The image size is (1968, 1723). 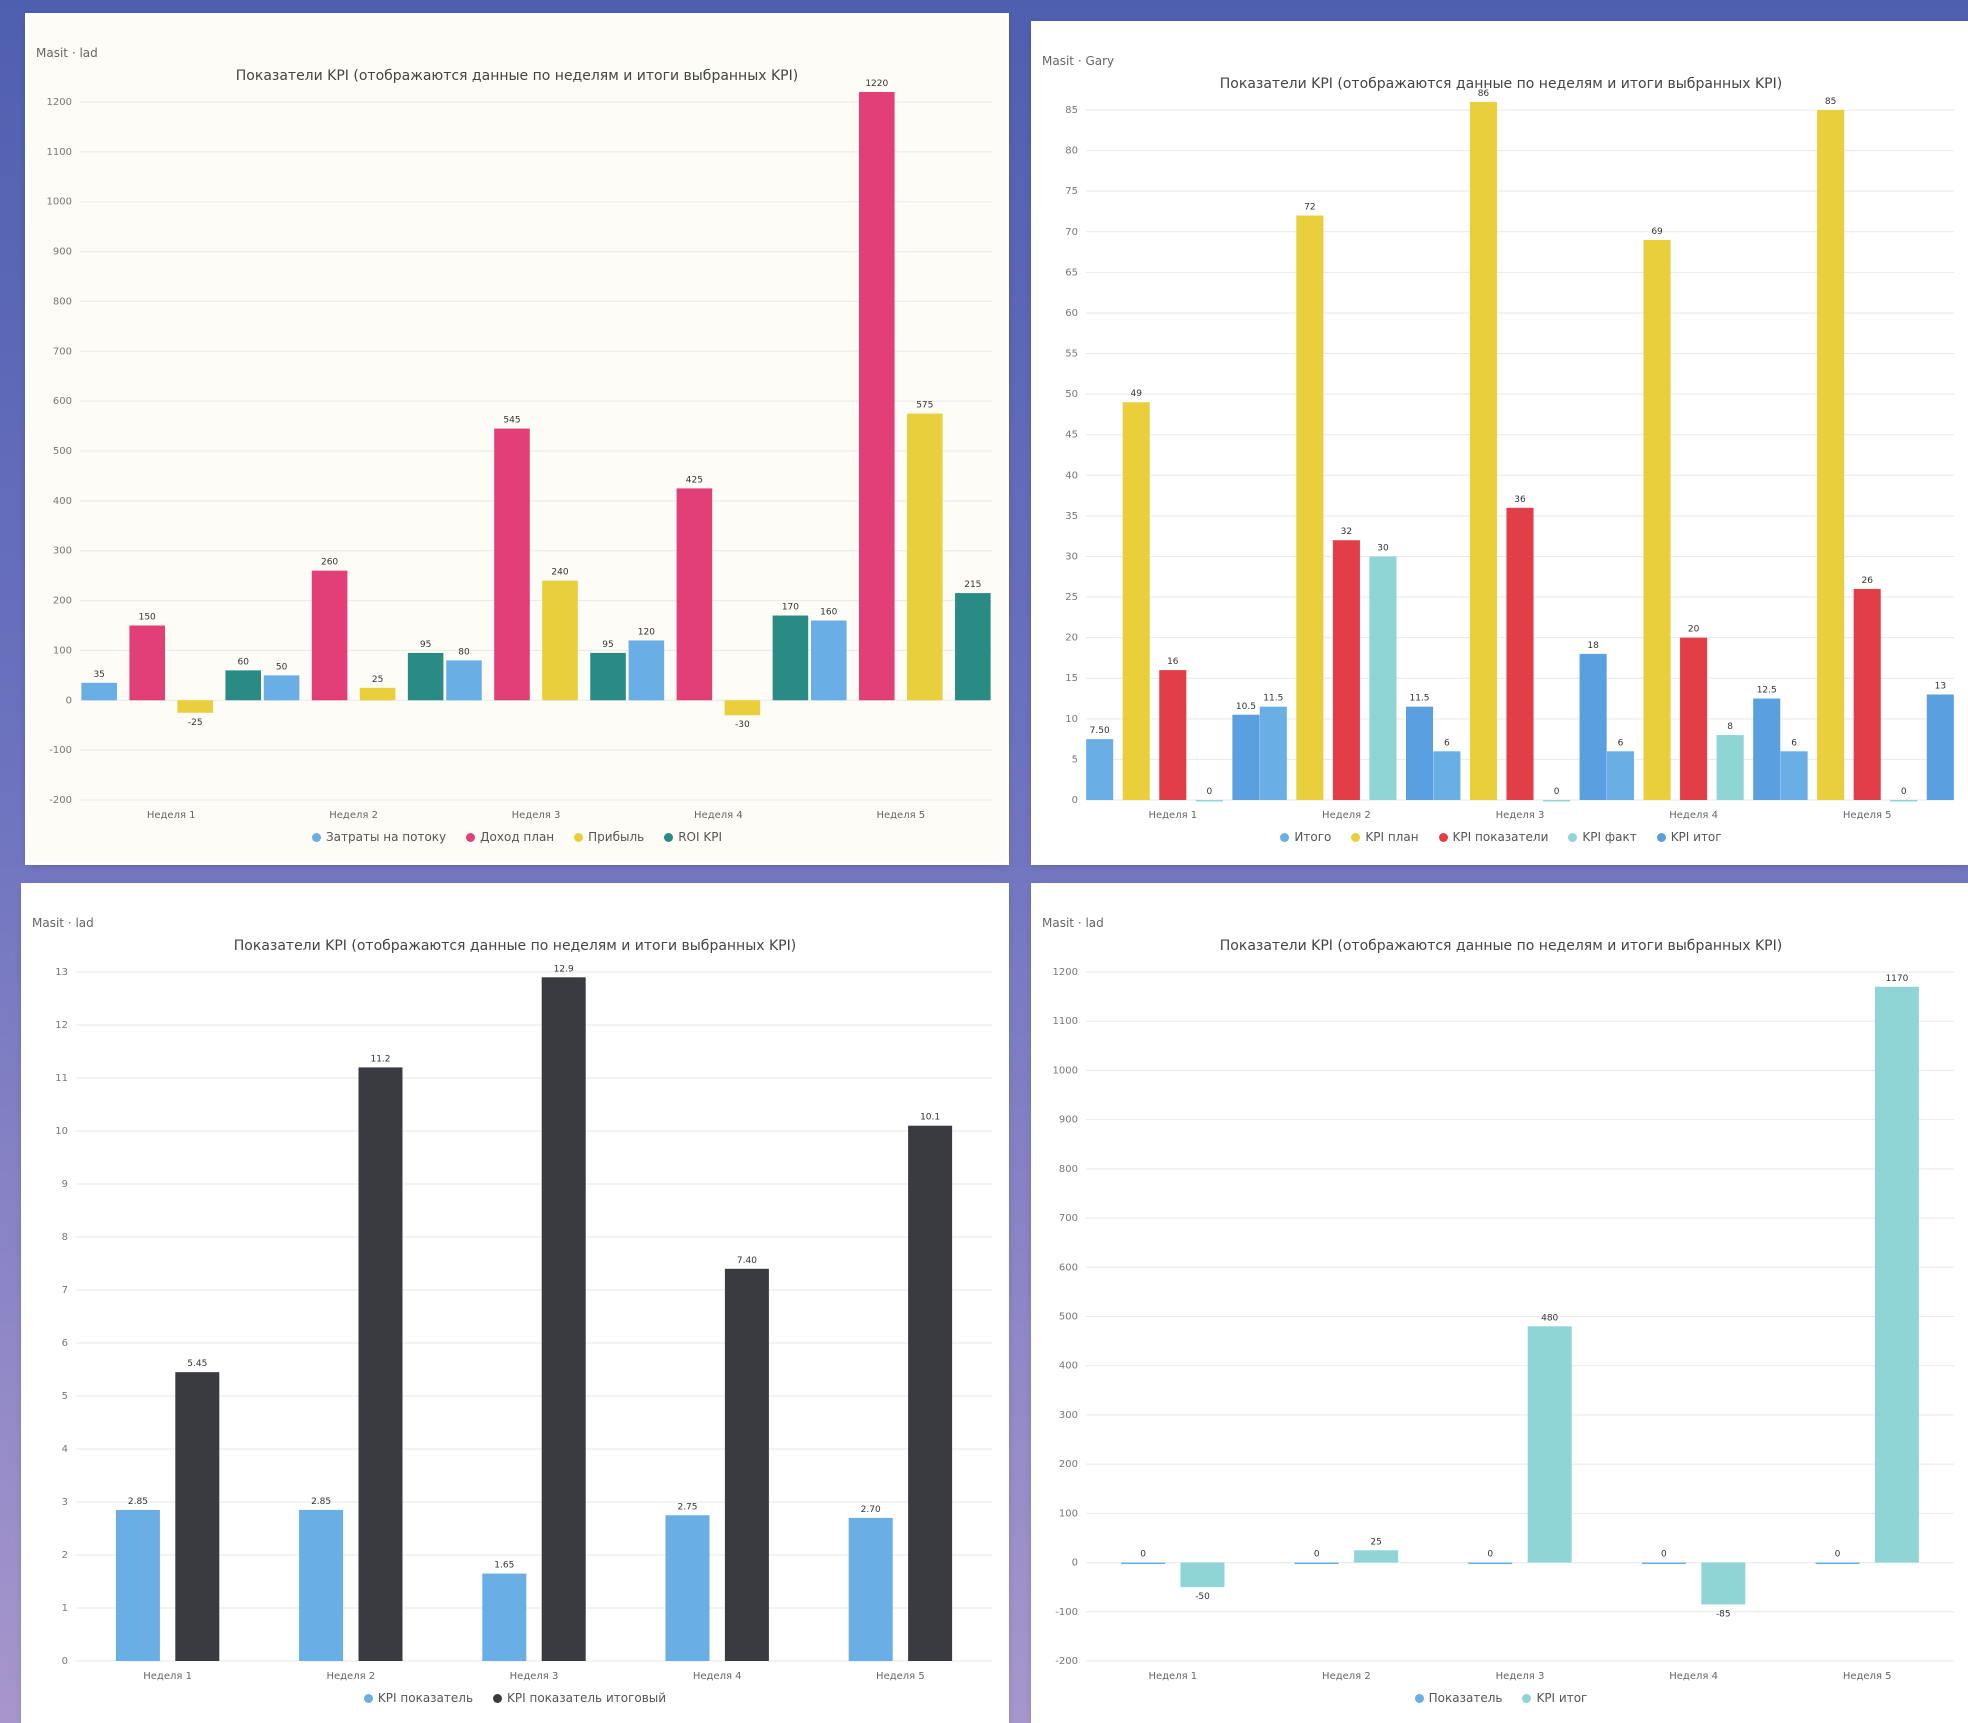 What do you see at coordinates (1071, 516) in the screenshot?
I see `y-tick-label: 35` at bounding box center [1071, 516].